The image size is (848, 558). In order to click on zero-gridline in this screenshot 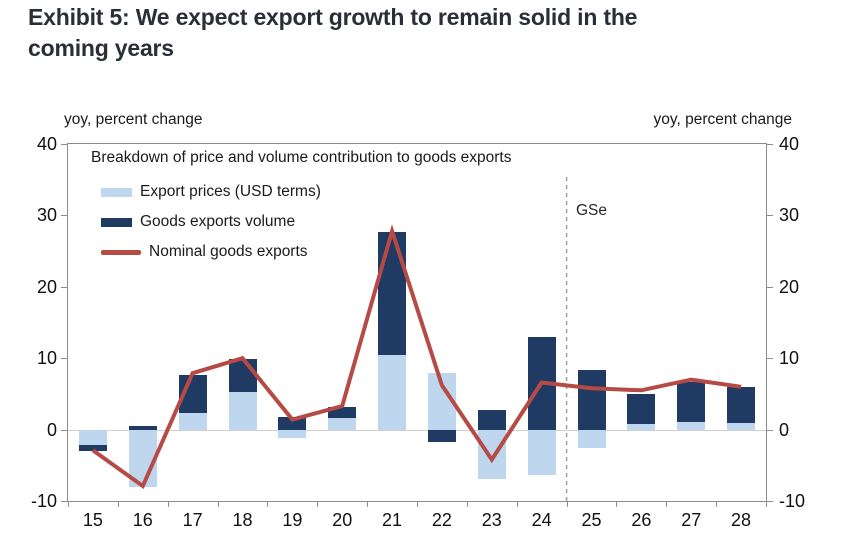, I will do `click(417, 430)`.